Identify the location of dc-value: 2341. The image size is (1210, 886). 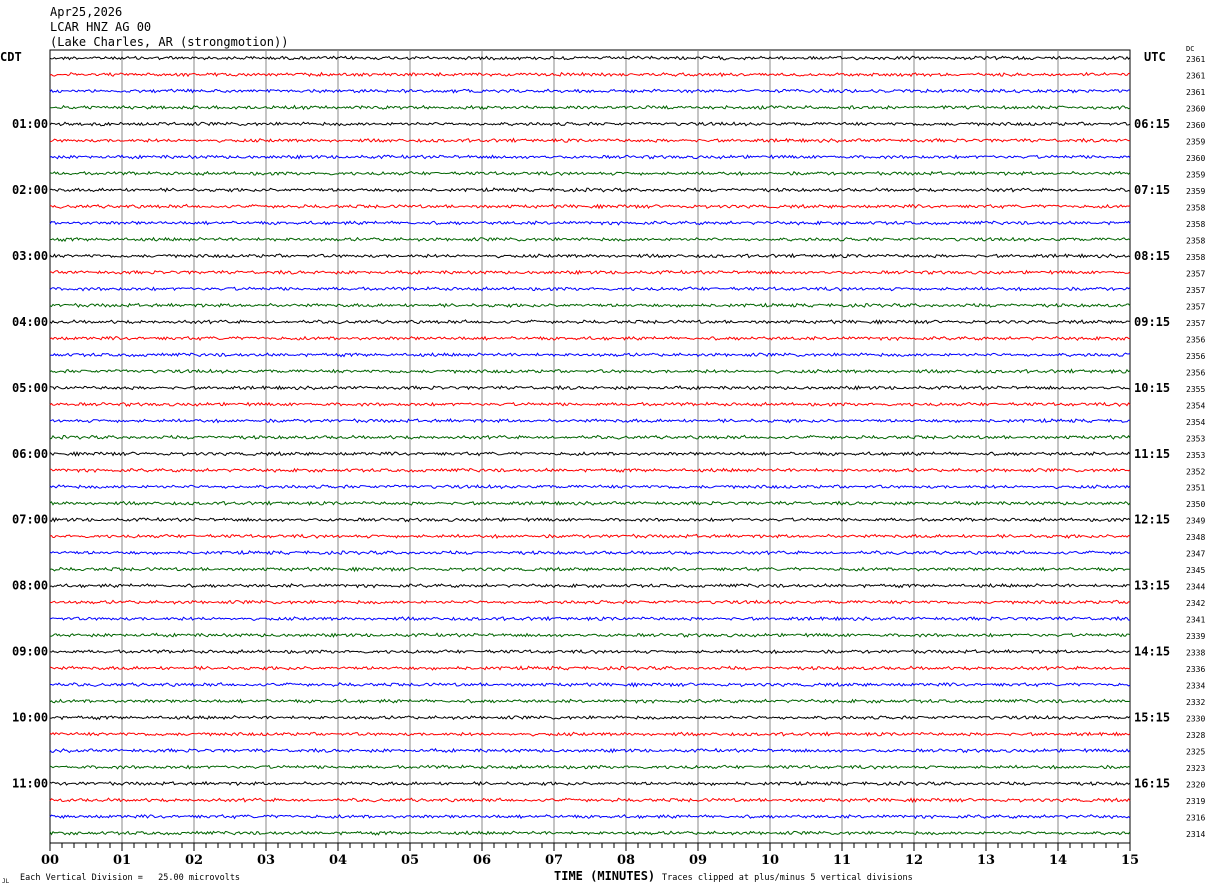
(1195, 620).